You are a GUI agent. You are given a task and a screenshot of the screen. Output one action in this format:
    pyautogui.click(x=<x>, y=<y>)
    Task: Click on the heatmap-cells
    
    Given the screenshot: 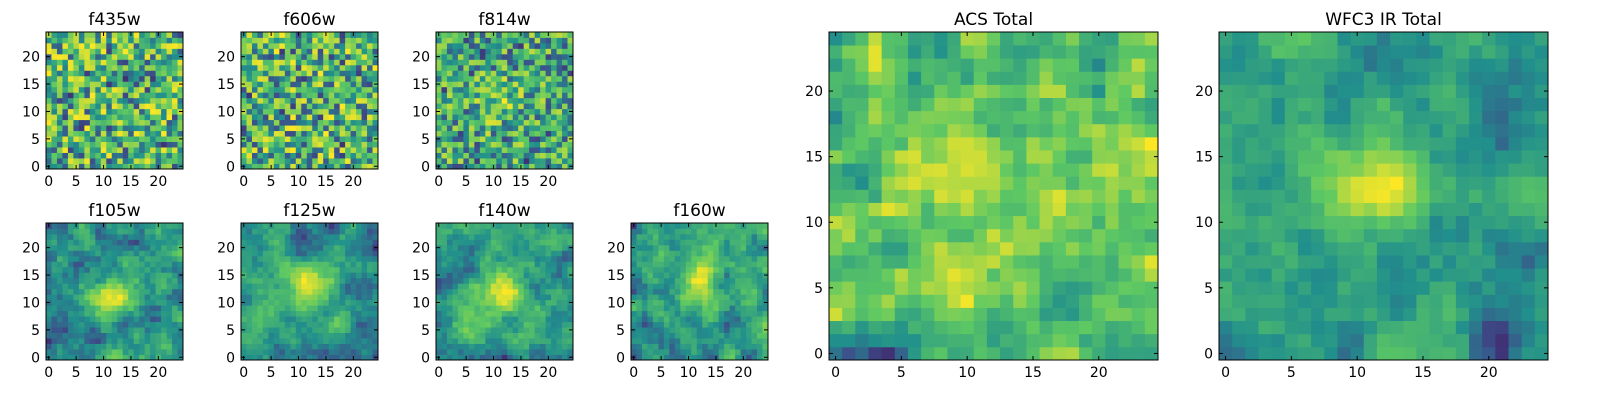 What is the action you would take?
    pyautogui.click(x=505, y=101)
    